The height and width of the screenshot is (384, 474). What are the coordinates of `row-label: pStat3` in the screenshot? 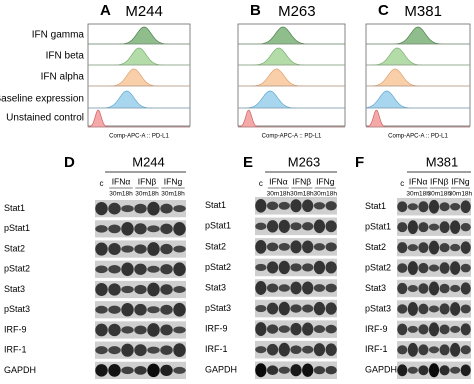 It's located at (17, 309).